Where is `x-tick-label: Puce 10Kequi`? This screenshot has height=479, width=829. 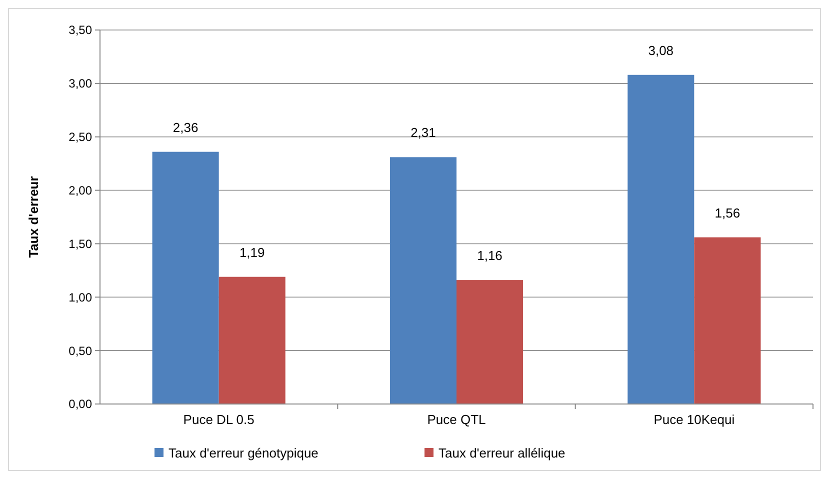
x-tick-label: Puce 10Kequi is located at coordinates (694, 419).